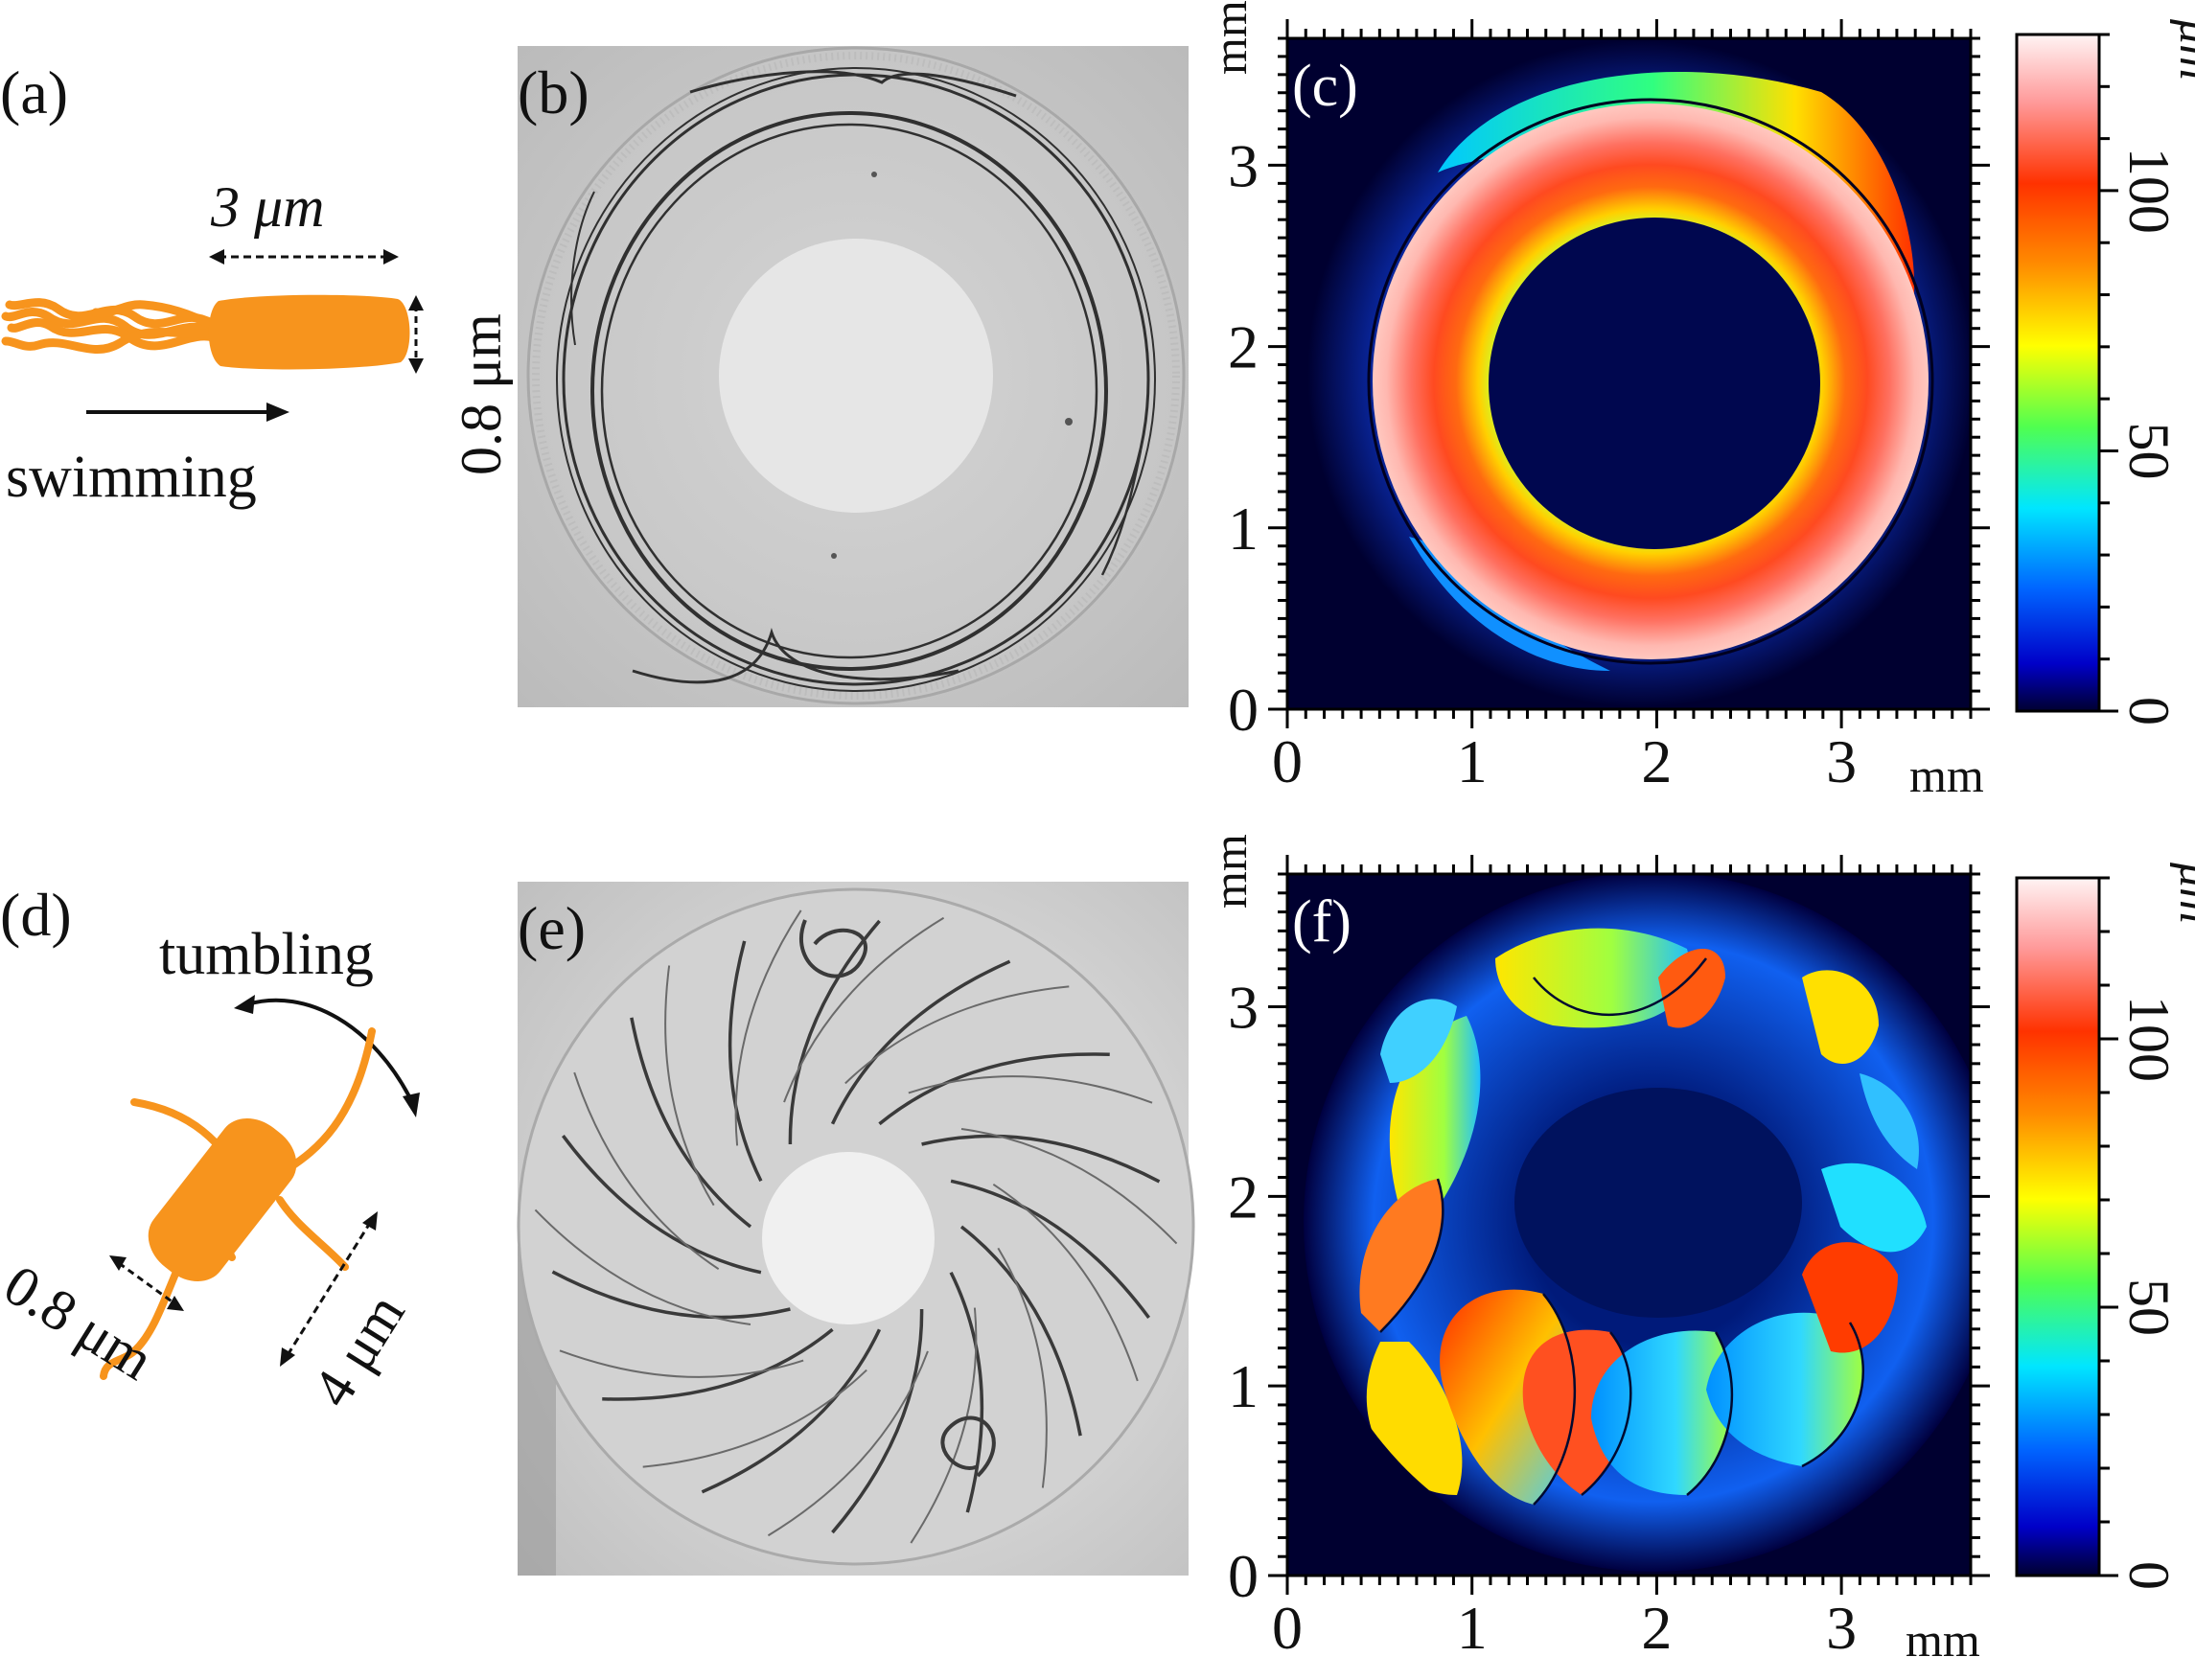 The height and width of the screenshot is (1680, 2195). I want to click on panel-d: (d) tumbling 0.8 μm 4 μm, so click(210, 1149).